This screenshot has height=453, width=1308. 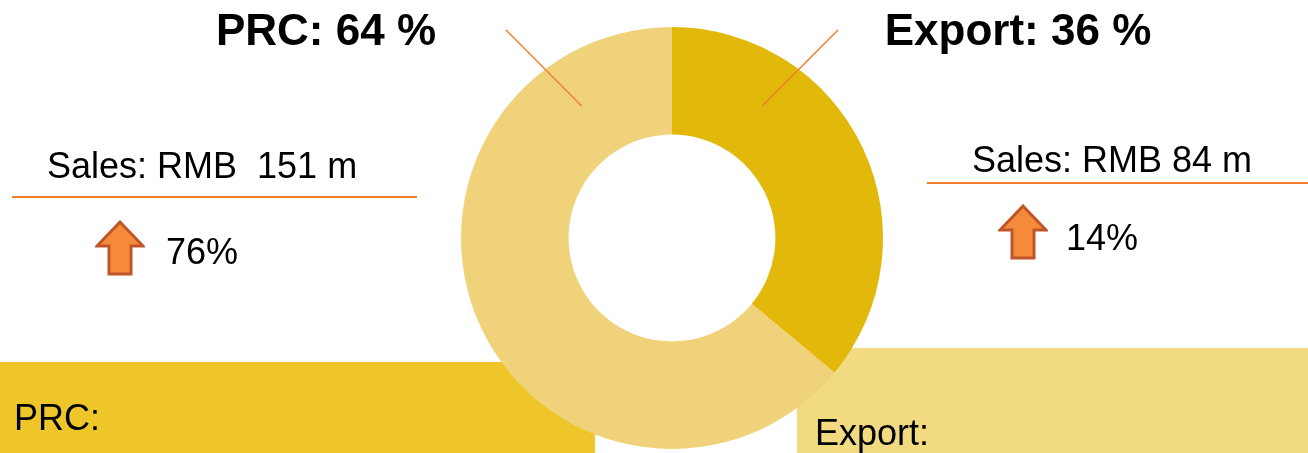 What do you see at coordinates (872, 432) in the screenshot?
I see `text: Export:` at bounding box center [872, 432].